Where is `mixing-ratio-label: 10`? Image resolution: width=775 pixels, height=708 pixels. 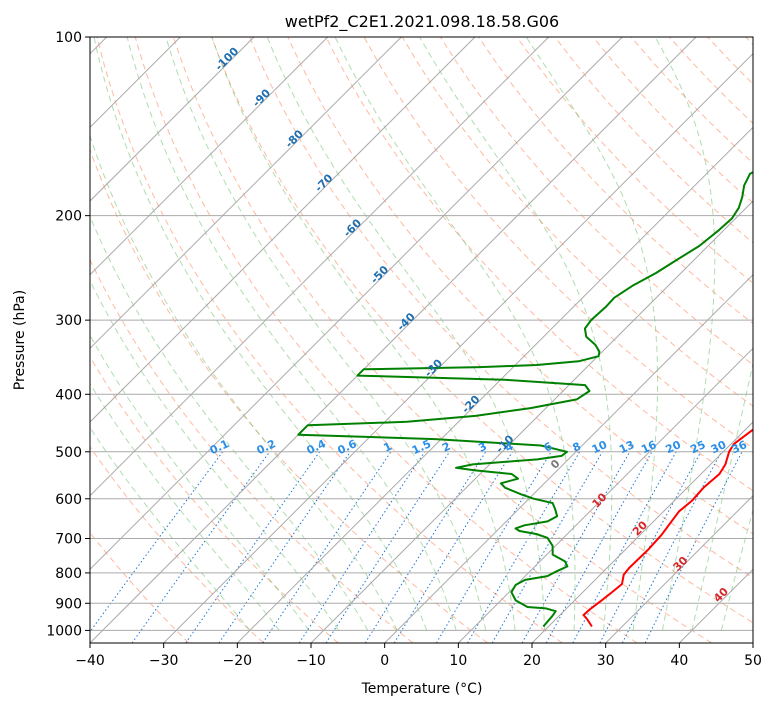
mixing-ratio-label: 10 is located at coordinates (600, 447).